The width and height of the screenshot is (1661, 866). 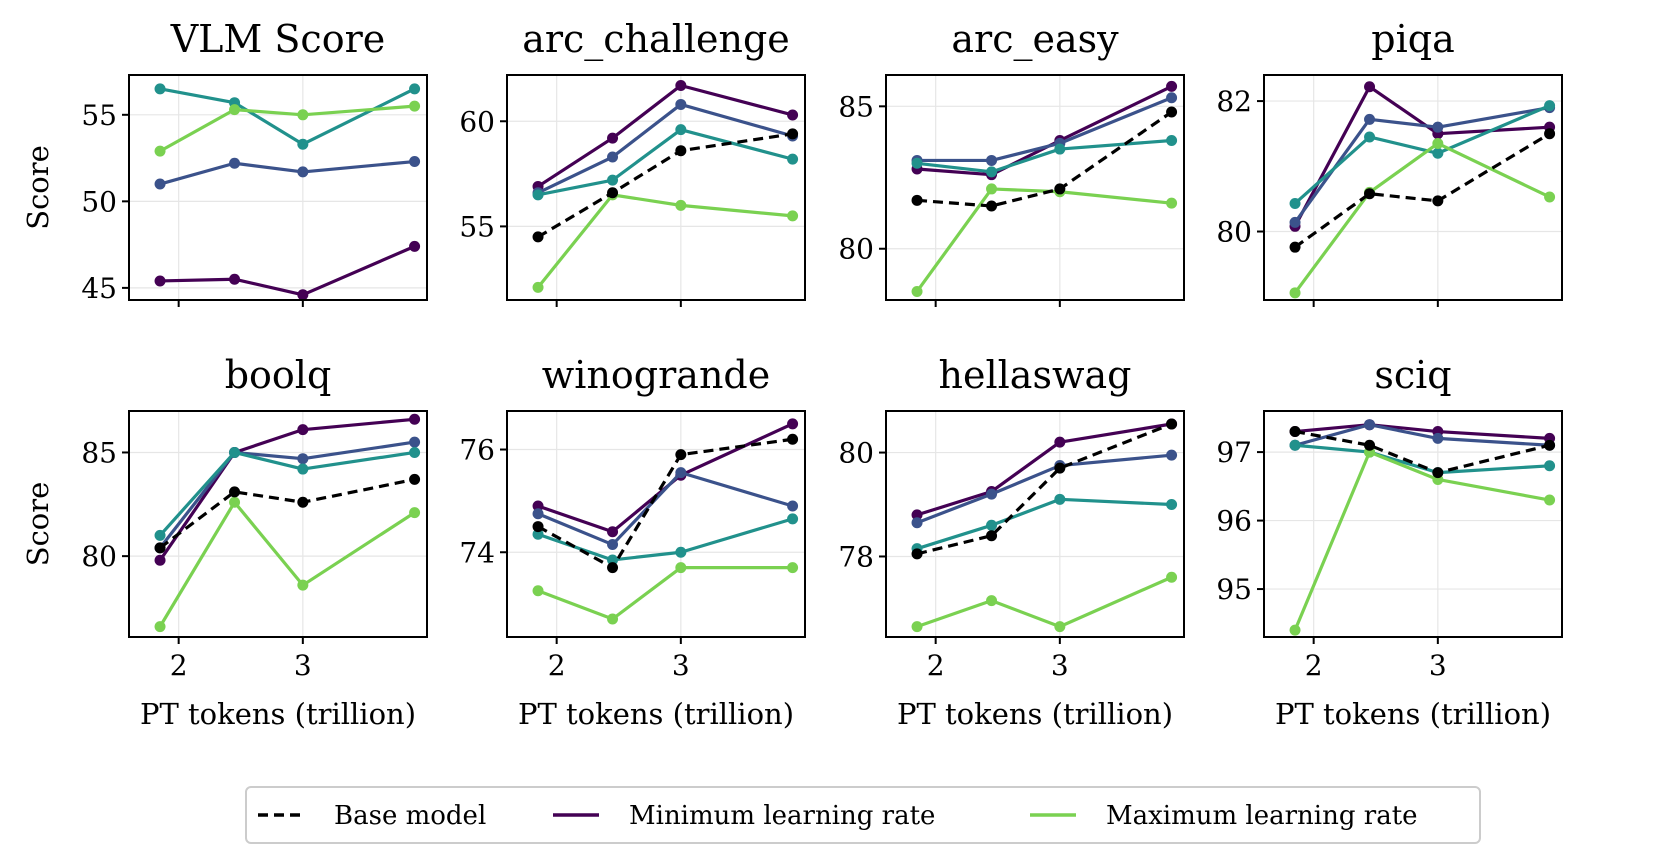 What do you see at coordinates (1234, 452) in the screenshot?
I see `y-tick-label: 97` at bounding box center [1234, 452].